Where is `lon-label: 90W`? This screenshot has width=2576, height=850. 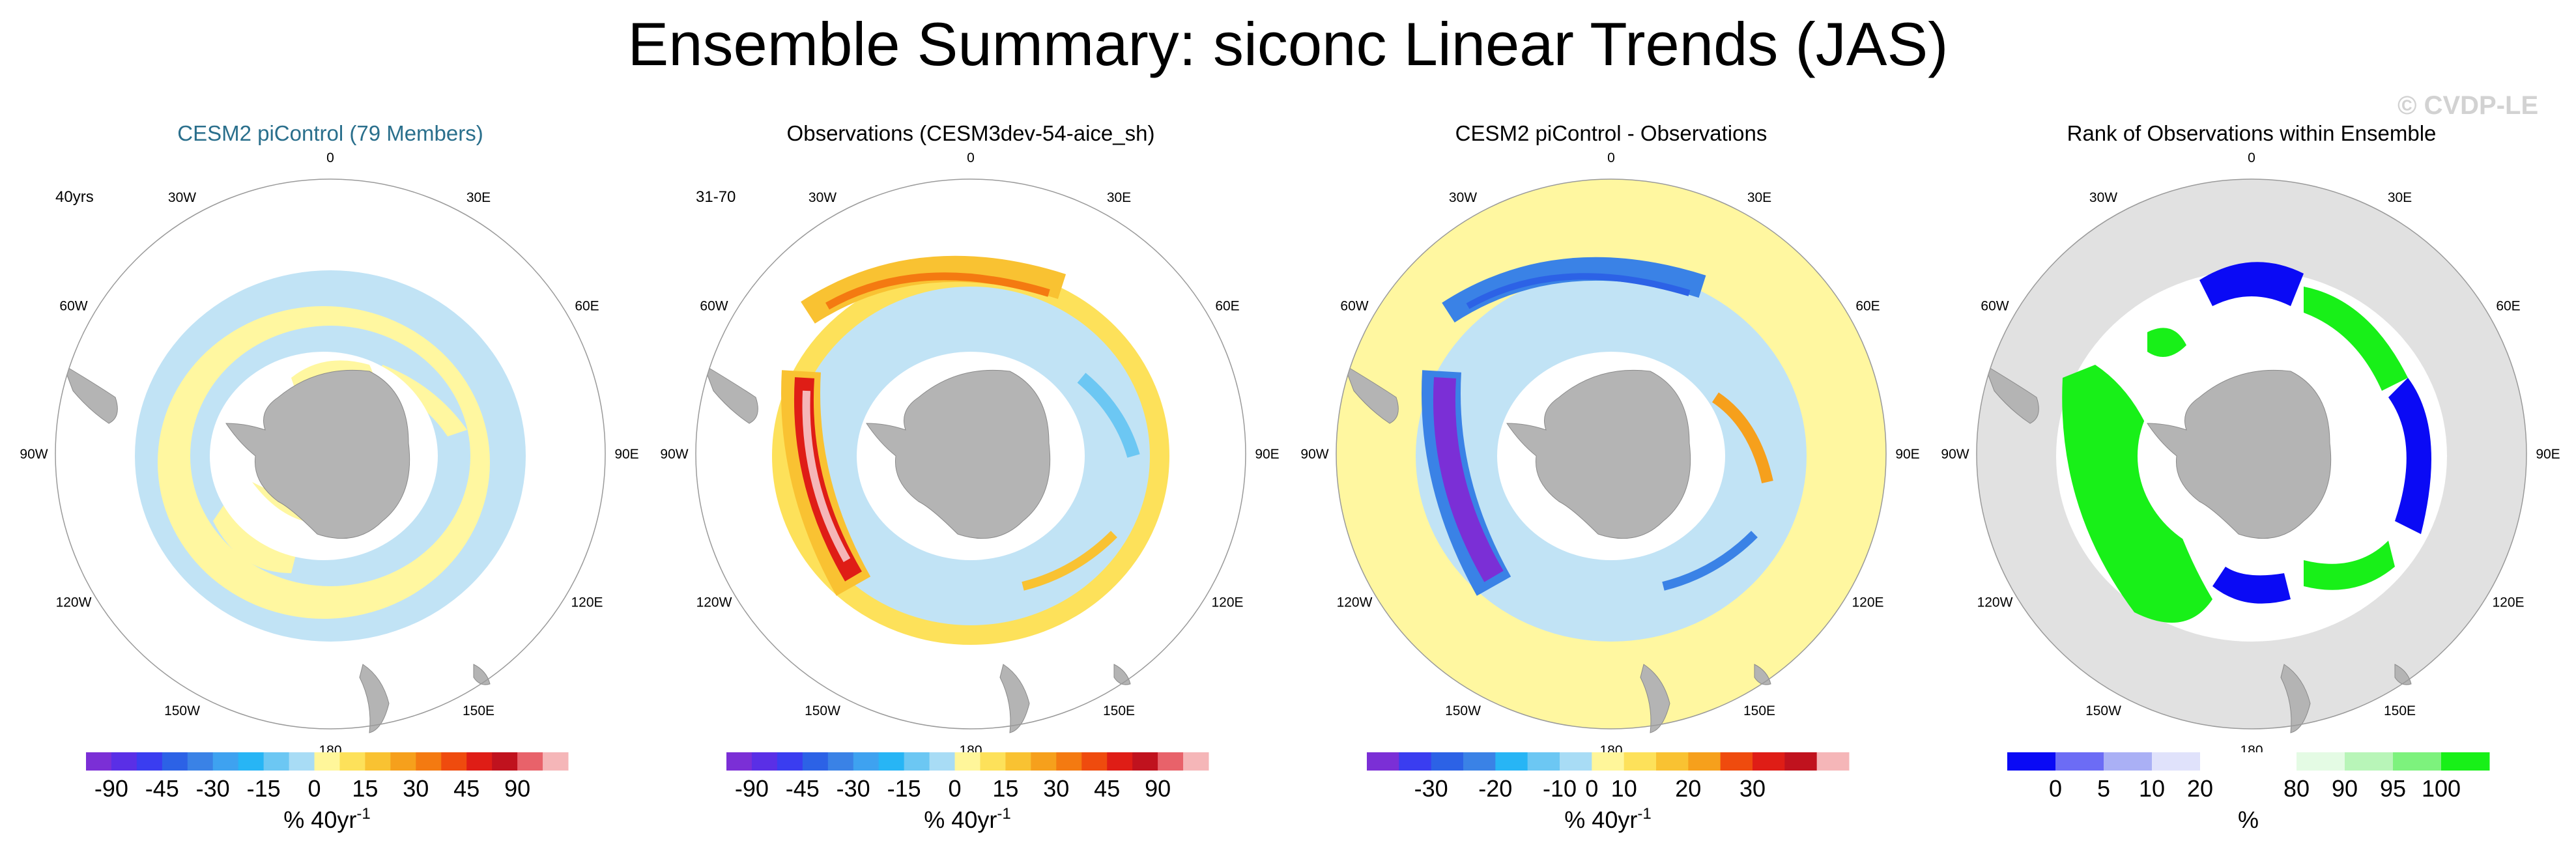 lon-label: 90W is located at coordinates (1955, 454).